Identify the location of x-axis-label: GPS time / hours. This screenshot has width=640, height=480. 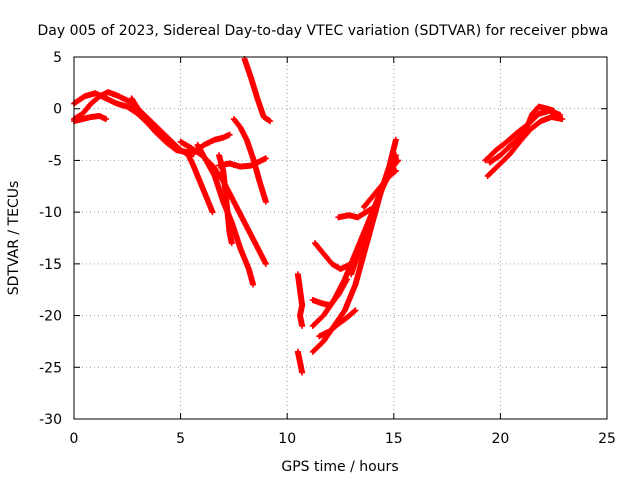
(339, 467).